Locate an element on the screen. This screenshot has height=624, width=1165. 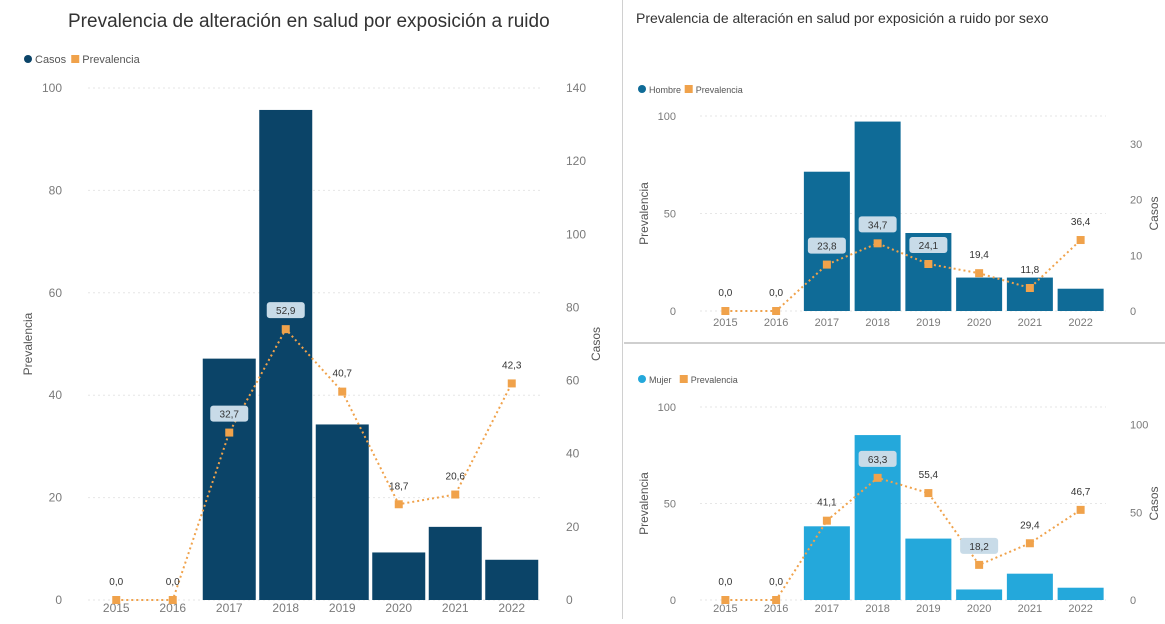
bar-hombre-2020 is located at coordinates (979, 294).